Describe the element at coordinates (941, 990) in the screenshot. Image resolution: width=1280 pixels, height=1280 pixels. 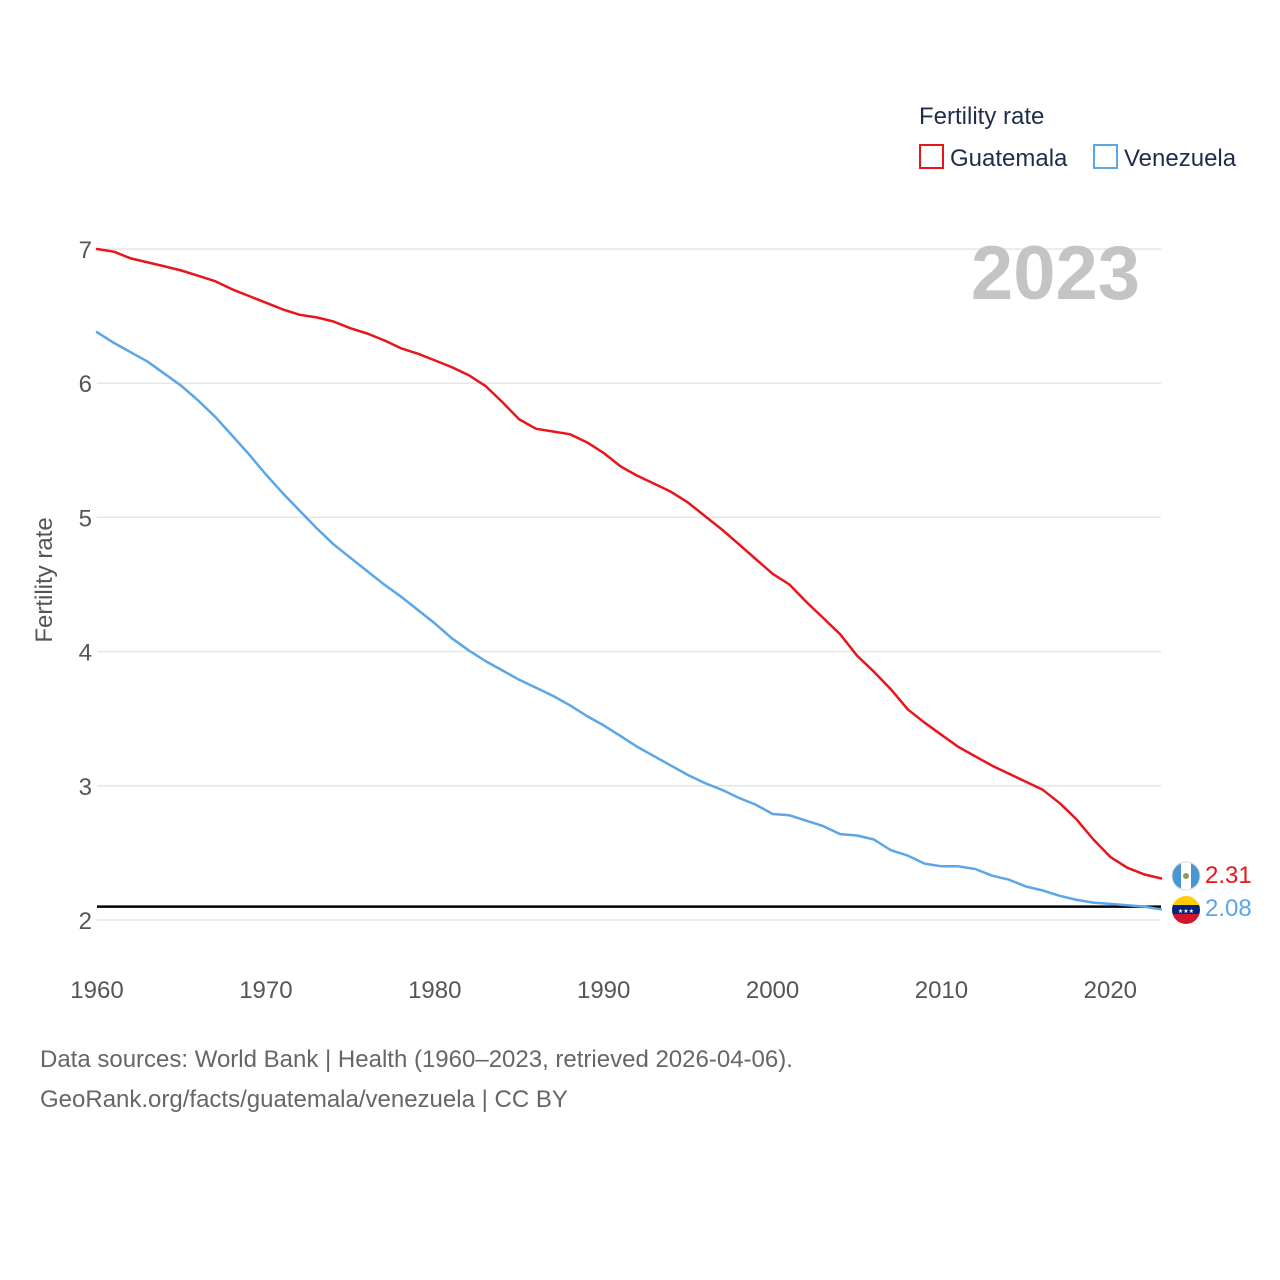
I see `x-tick-label-2010: 2010` at that location.